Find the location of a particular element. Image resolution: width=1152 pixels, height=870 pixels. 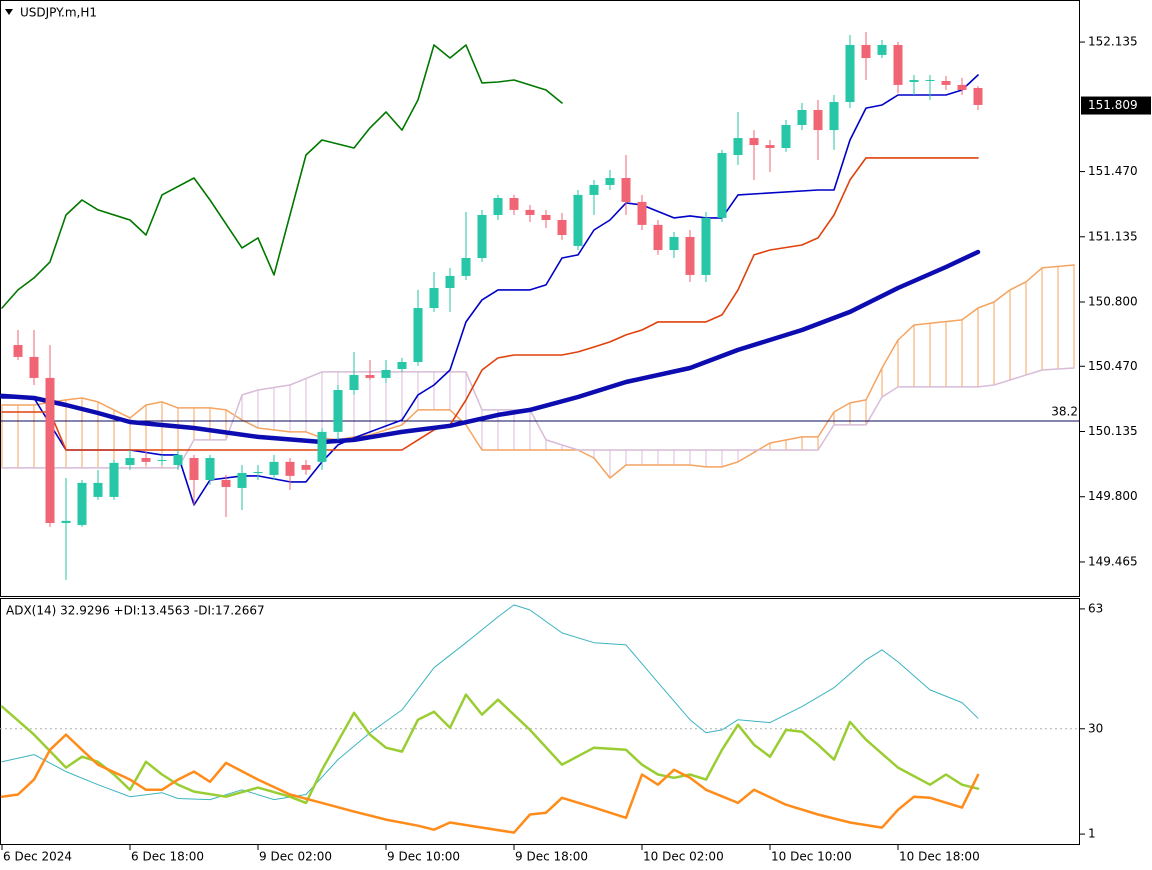

y-tick-label: 150.470 is located at coordinates (1113, 366).